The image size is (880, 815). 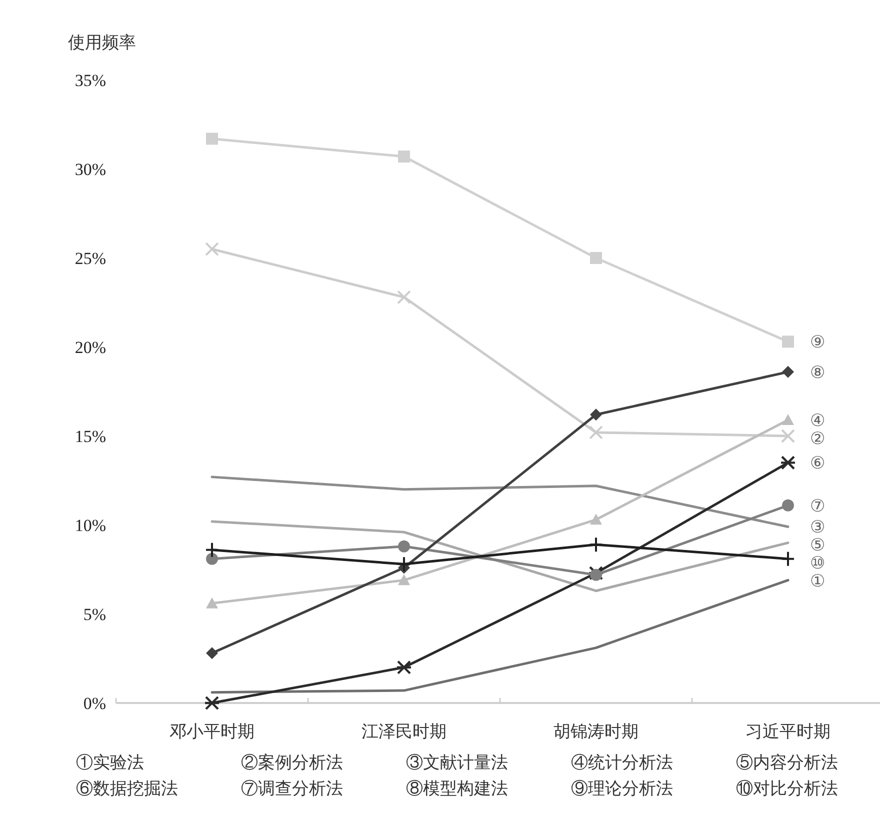 What do you see at coordinates (404, 731) in the screenshot?
I see `x-tick-label: 江泽民时期` at bounding box center [404, 731].